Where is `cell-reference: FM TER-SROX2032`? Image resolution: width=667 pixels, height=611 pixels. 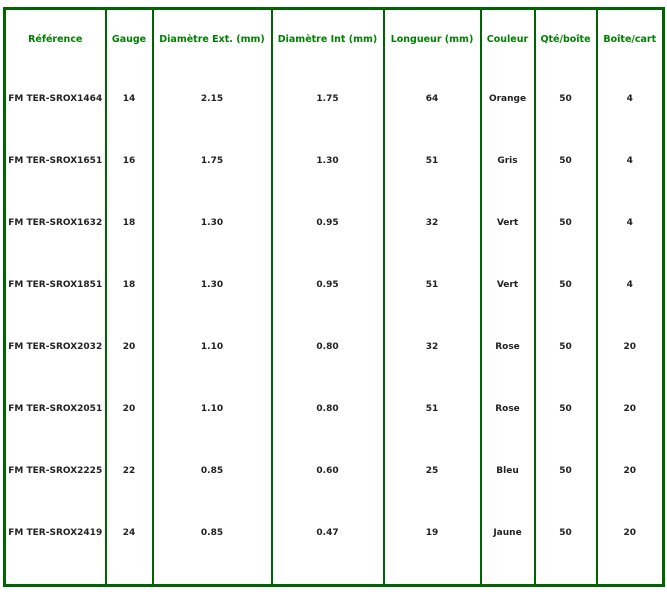 cell-reference: FM TER-SROX2032 is located at coordinates (55, 347).